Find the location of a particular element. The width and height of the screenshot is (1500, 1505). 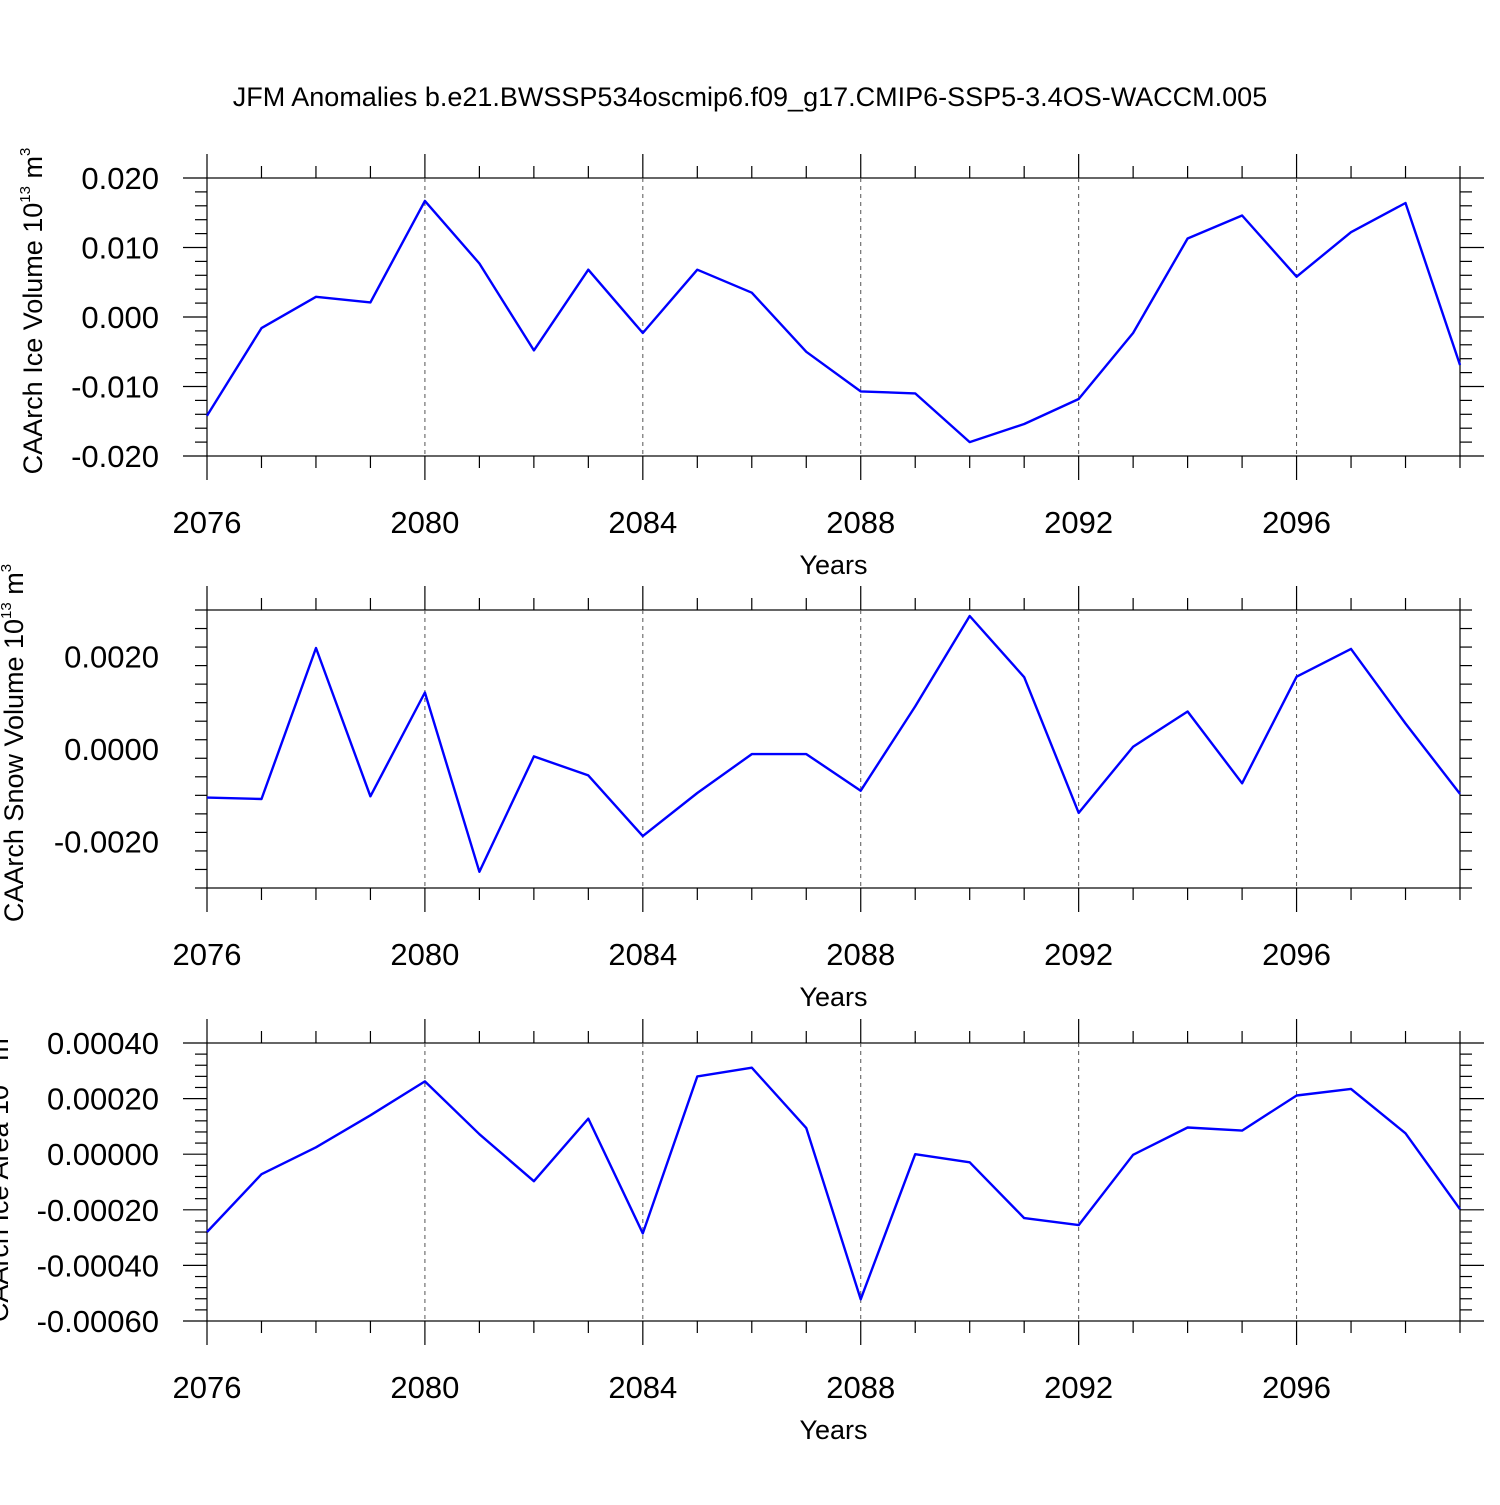

y-axis-label: CAArch Ice Volume 1013 m3 is located at coordinates (32, 311).